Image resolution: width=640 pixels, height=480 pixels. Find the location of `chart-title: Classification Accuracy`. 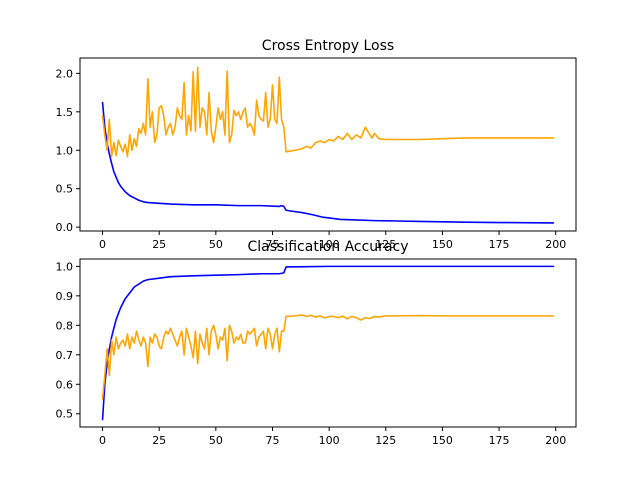

chart-title: Classification Accuracy is located at coordinates (328, 247).